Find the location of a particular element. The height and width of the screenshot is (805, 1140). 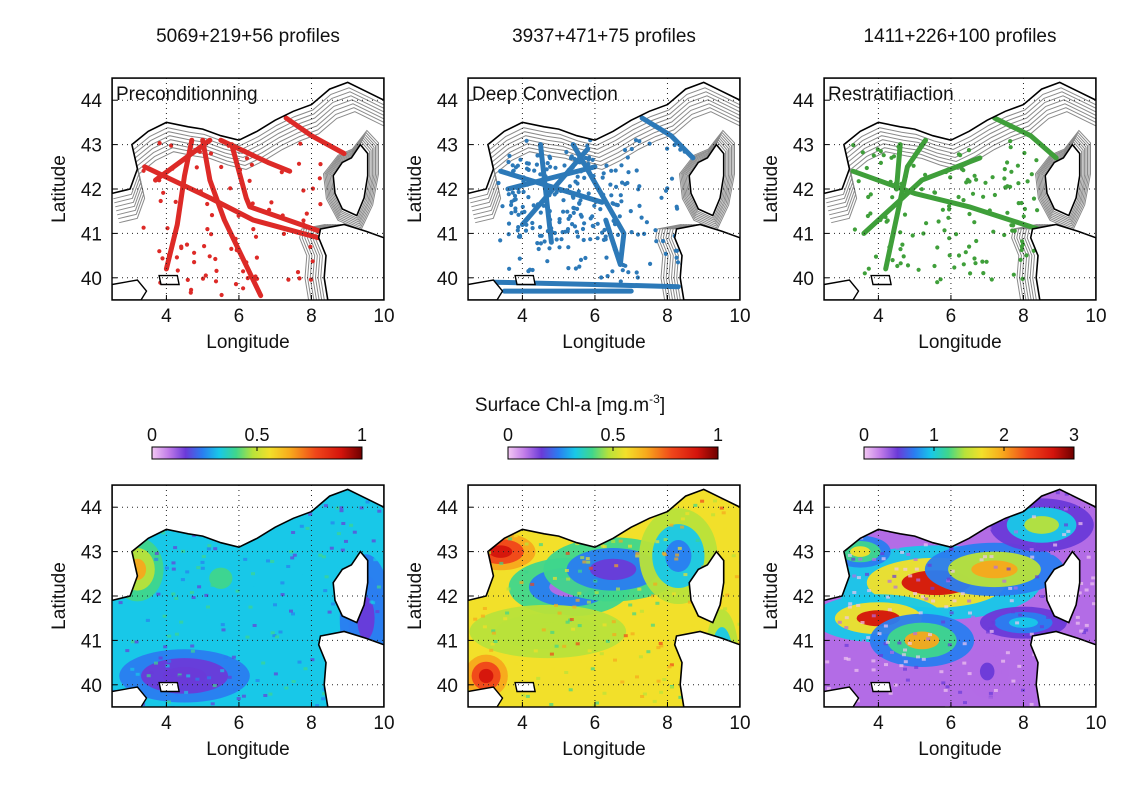

sampling-track is located at coordinates (922, 195).